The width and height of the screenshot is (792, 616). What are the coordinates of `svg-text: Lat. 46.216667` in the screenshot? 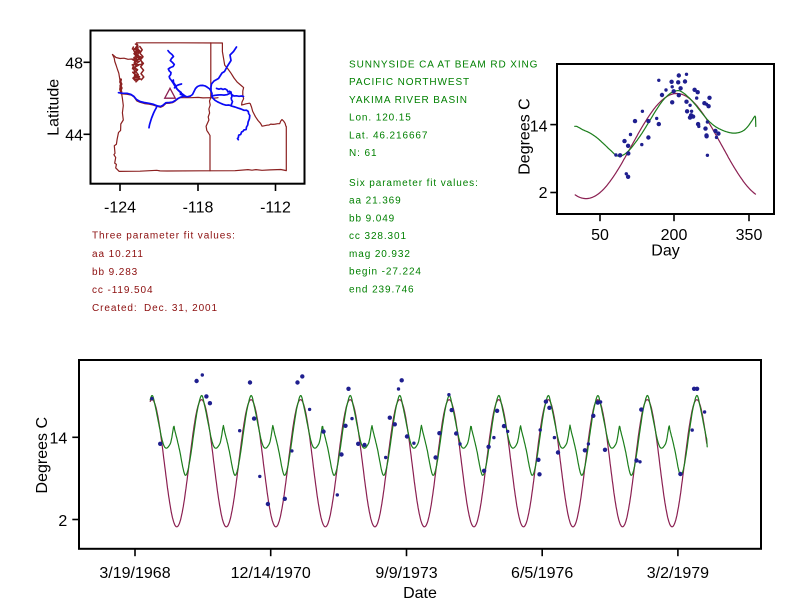 It's located at (388, 135).